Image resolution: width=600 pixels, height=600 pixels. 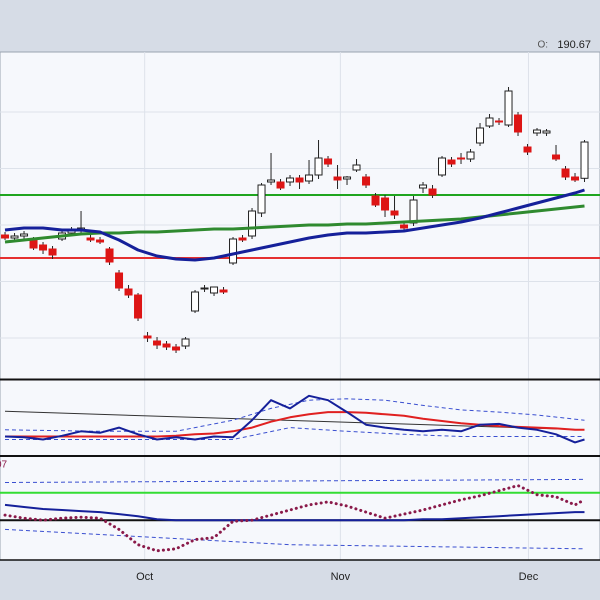 I want to click on x-tick-label: Nov, so click(x=341, y=577).